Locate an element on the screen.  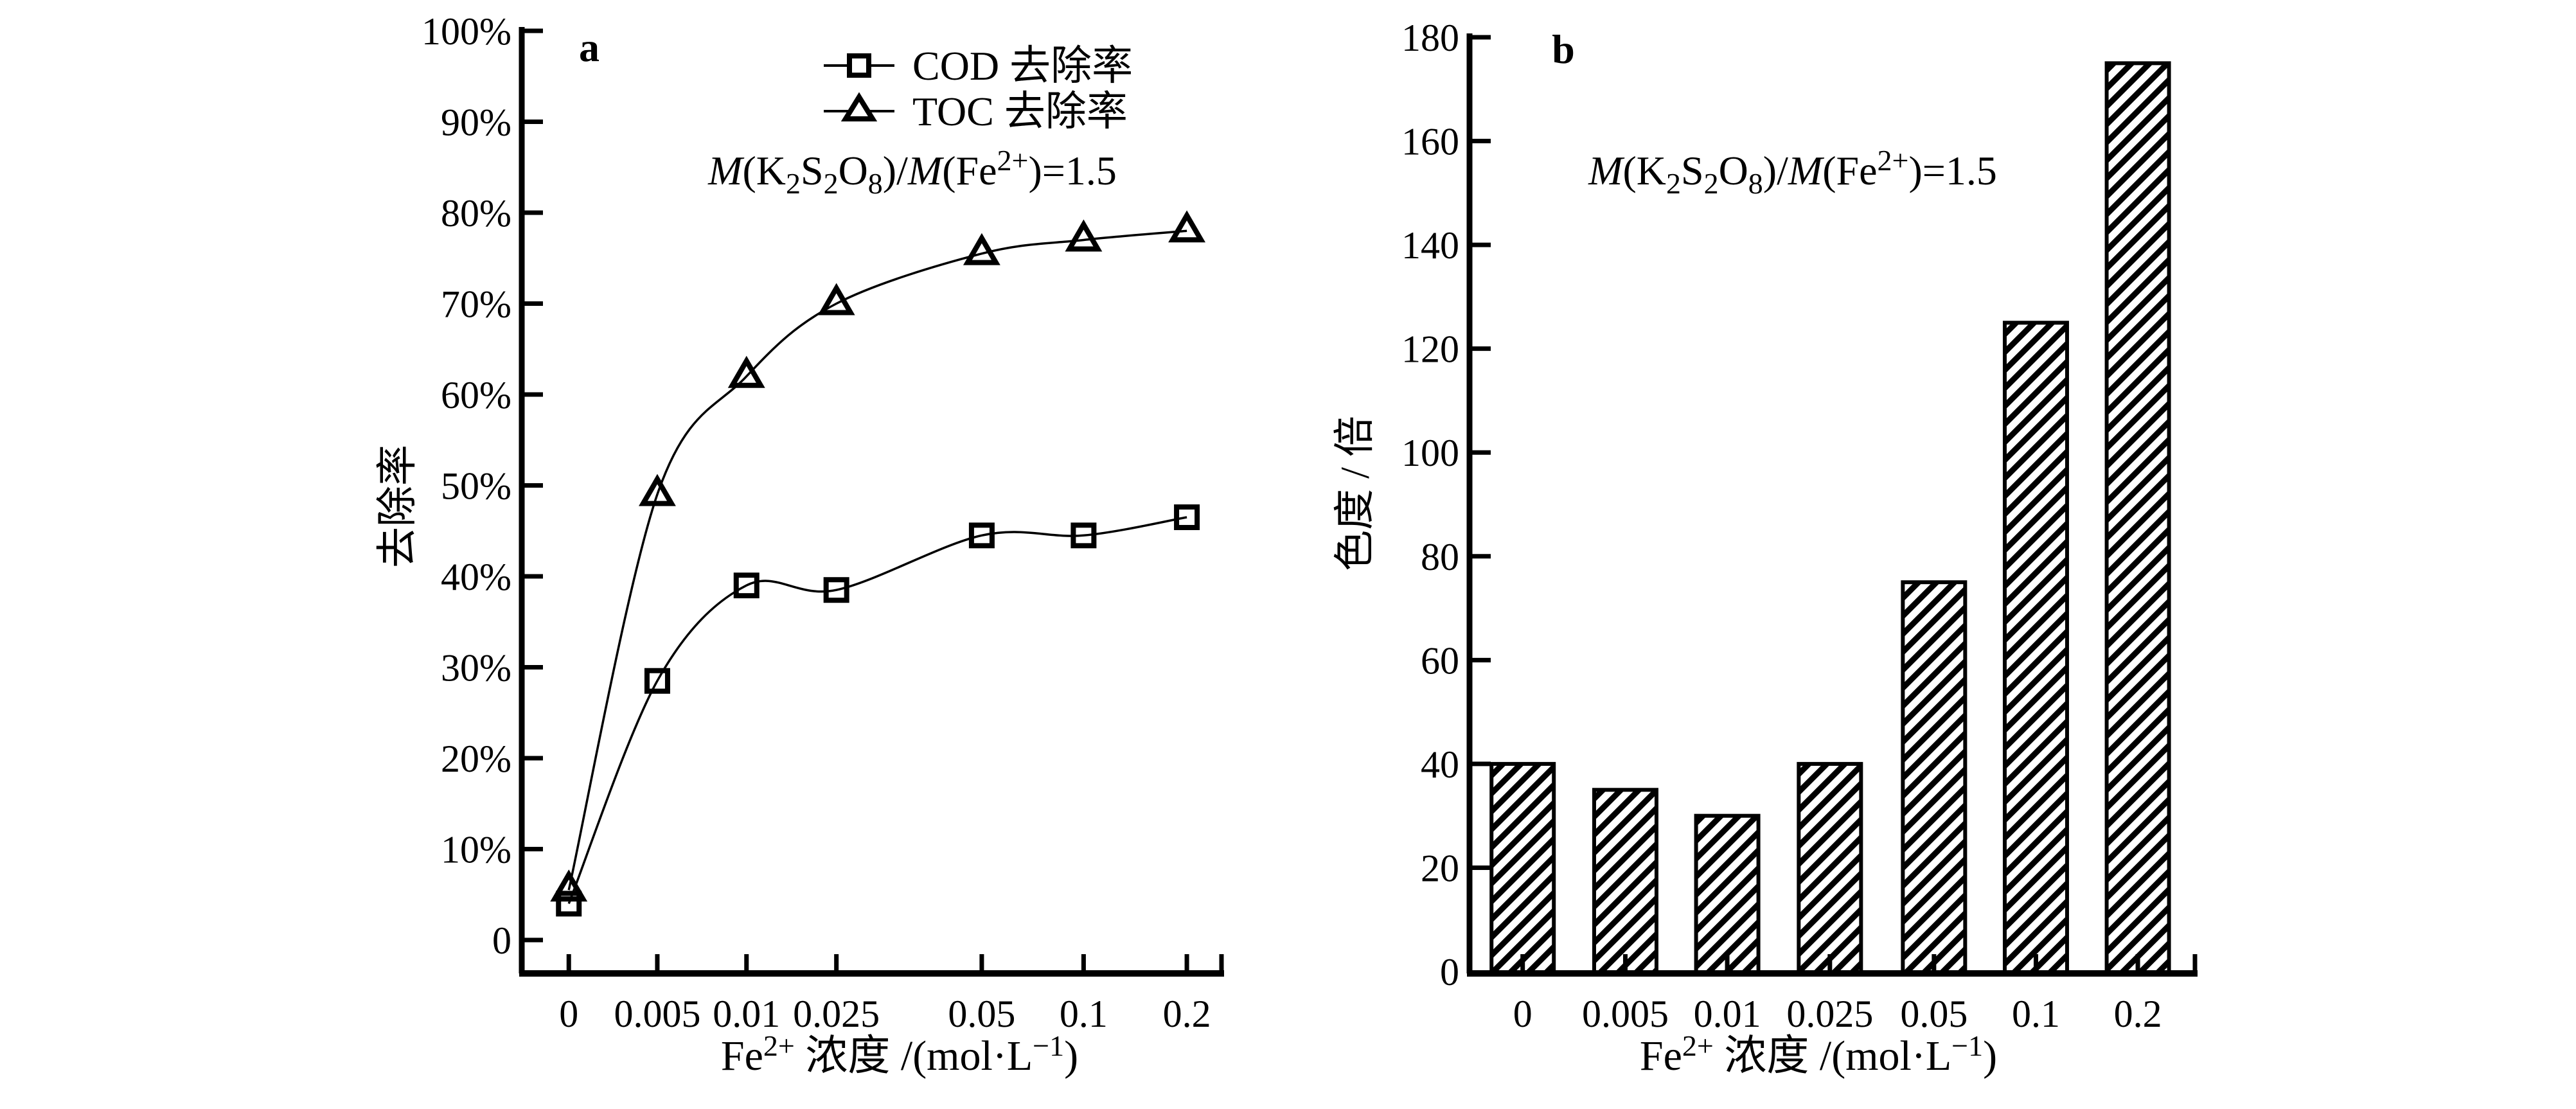
panel-a-ytick-label: 10% is located at coordinates (476, 850).